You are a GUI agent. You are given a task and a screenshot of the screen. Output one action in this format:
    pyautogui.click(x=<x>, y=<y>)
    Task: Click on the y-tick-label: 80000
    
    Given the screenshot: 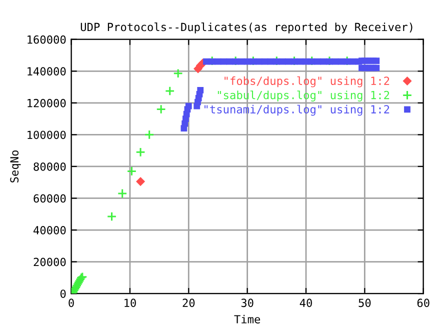 What is the action you would take?
    pyautogui.click(x=50, y=166)
    